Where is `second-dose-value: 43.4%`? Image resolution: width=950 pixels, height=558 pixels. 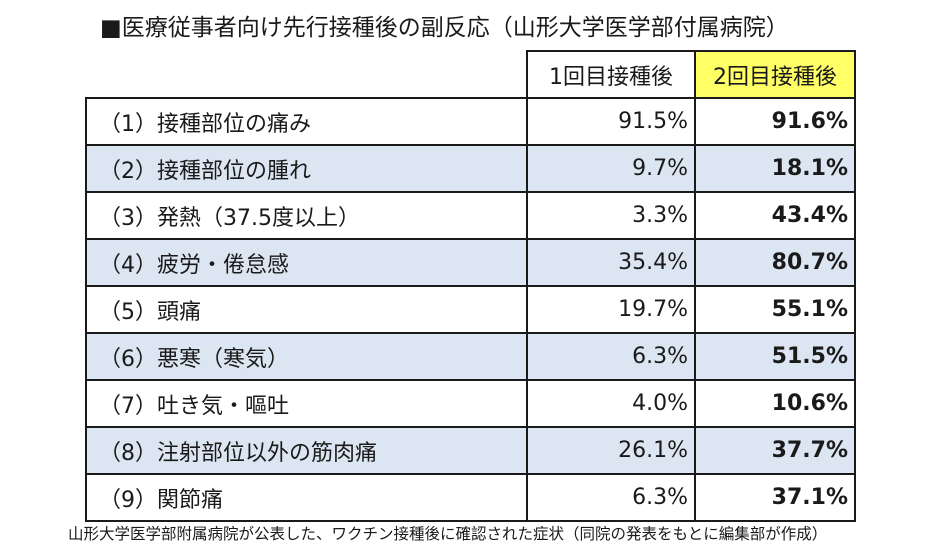 second-dose-value: 43.4% is located at coordinates (775, 215).